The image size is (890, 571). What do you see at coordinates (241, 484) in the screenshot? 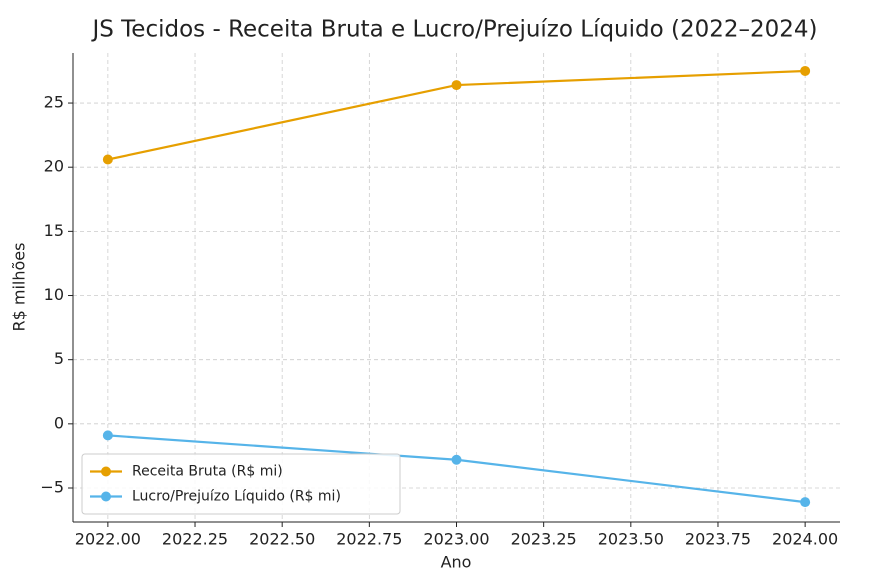
I see `legend` at bounding box center [241, 484].